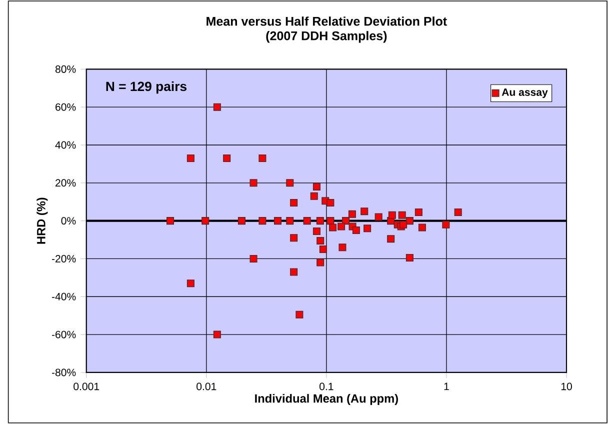 This screenshot has height=424, width=608. I want to click on y-tick-label: -20%, so click(64, 259).